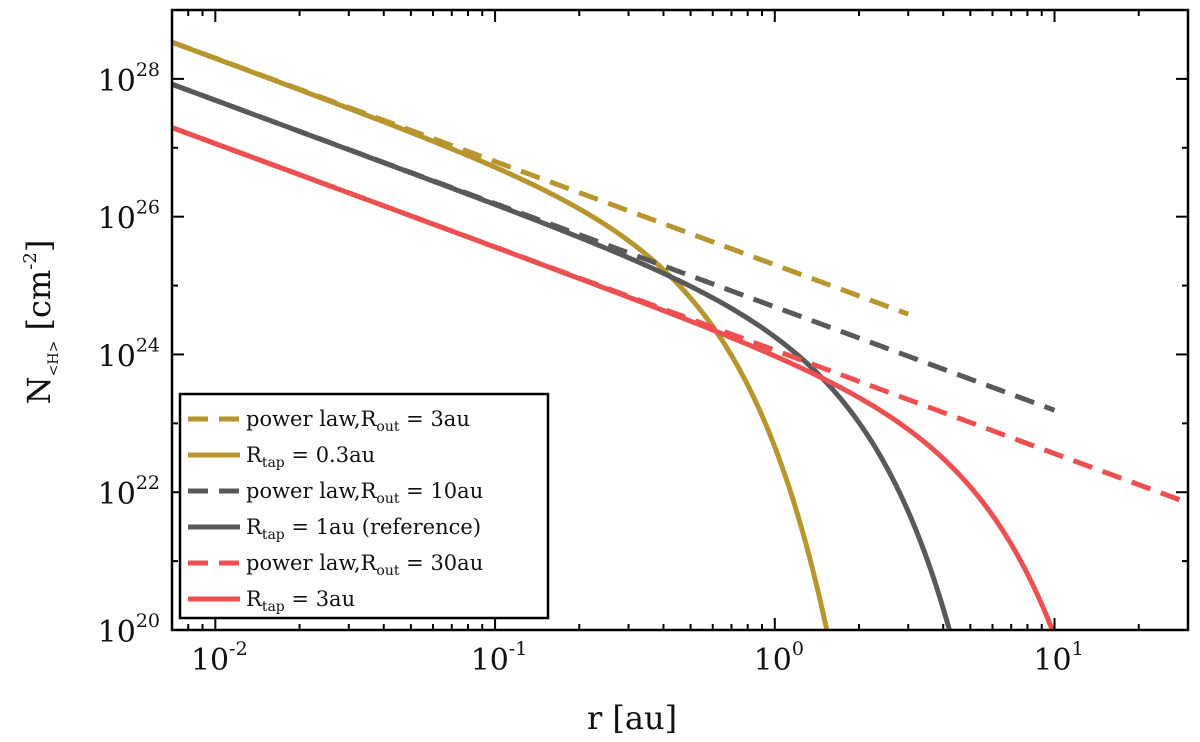  Describe the element at coordinates (300, 601) in the screenshot. I see `legend-label-6: Rtap = 3au` at that location.